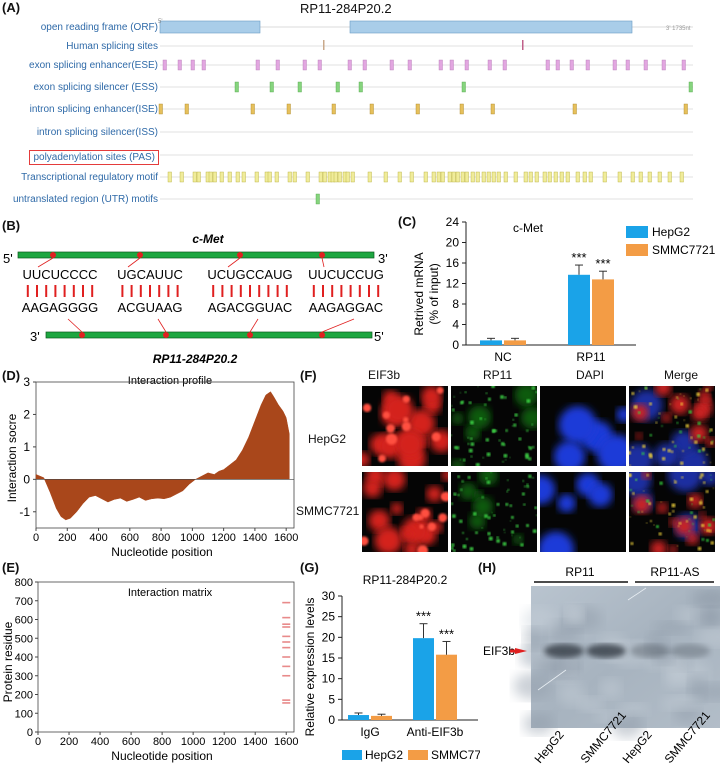 The image size is (720, 766). I want to click on f-col-rp11: RP11, so click(498, 375).